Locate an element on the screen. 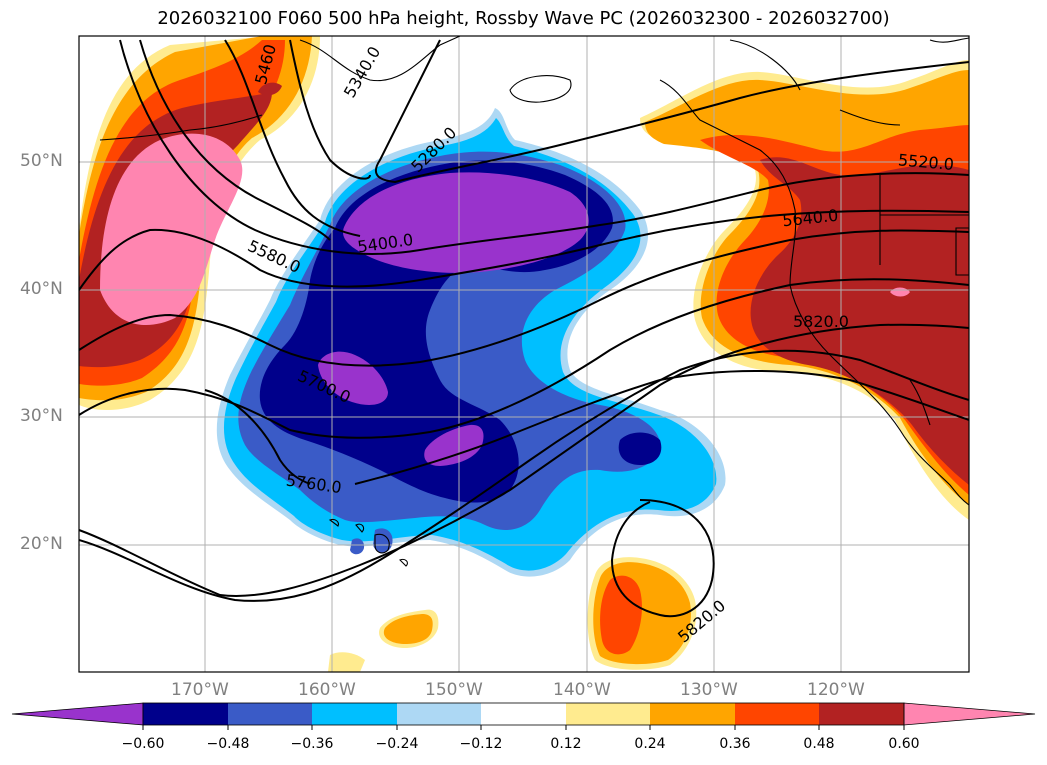 The width and height of the screenshot is (1047, 765). colorbar-segment-max-extend is located at coordinates (969, 714).